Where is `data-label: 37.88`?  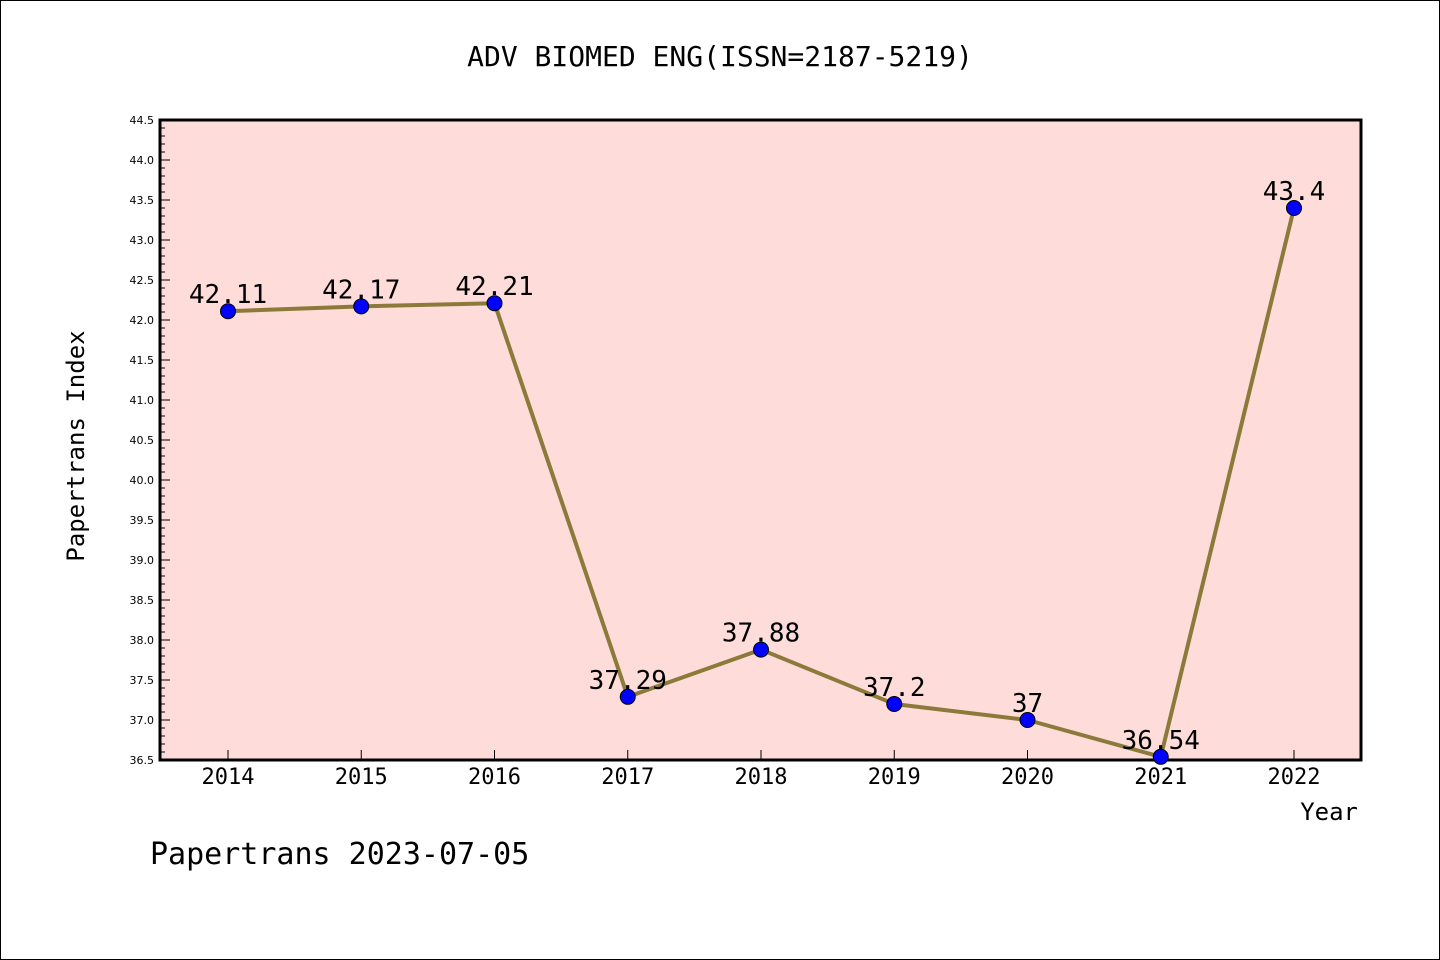 data-label: 37.88 is located at coordinates (761, 634).